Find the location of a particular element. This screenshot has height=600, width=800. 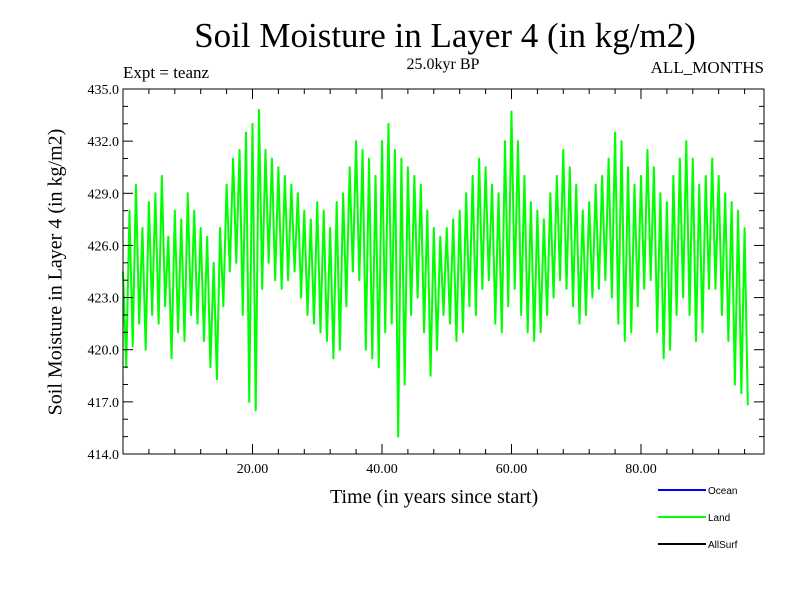

legend-label-allsurf: AllSurf is located at coordinates (723, 545).